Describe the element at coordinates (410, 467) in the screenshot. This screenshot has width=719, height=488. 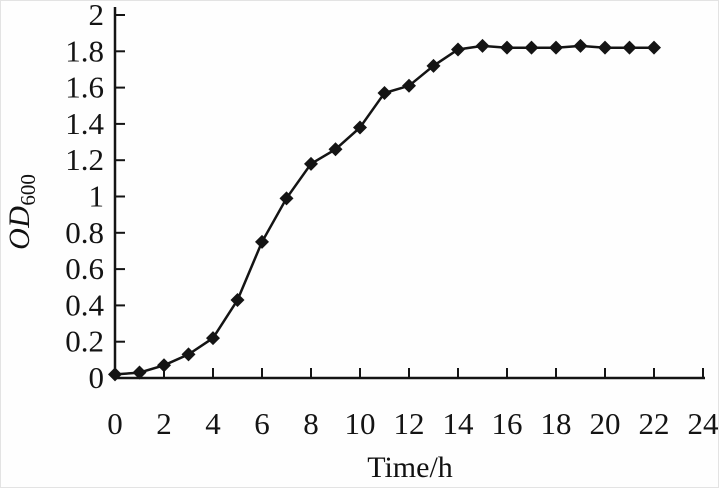
I see `x-axis-title: Time/h` at that location.